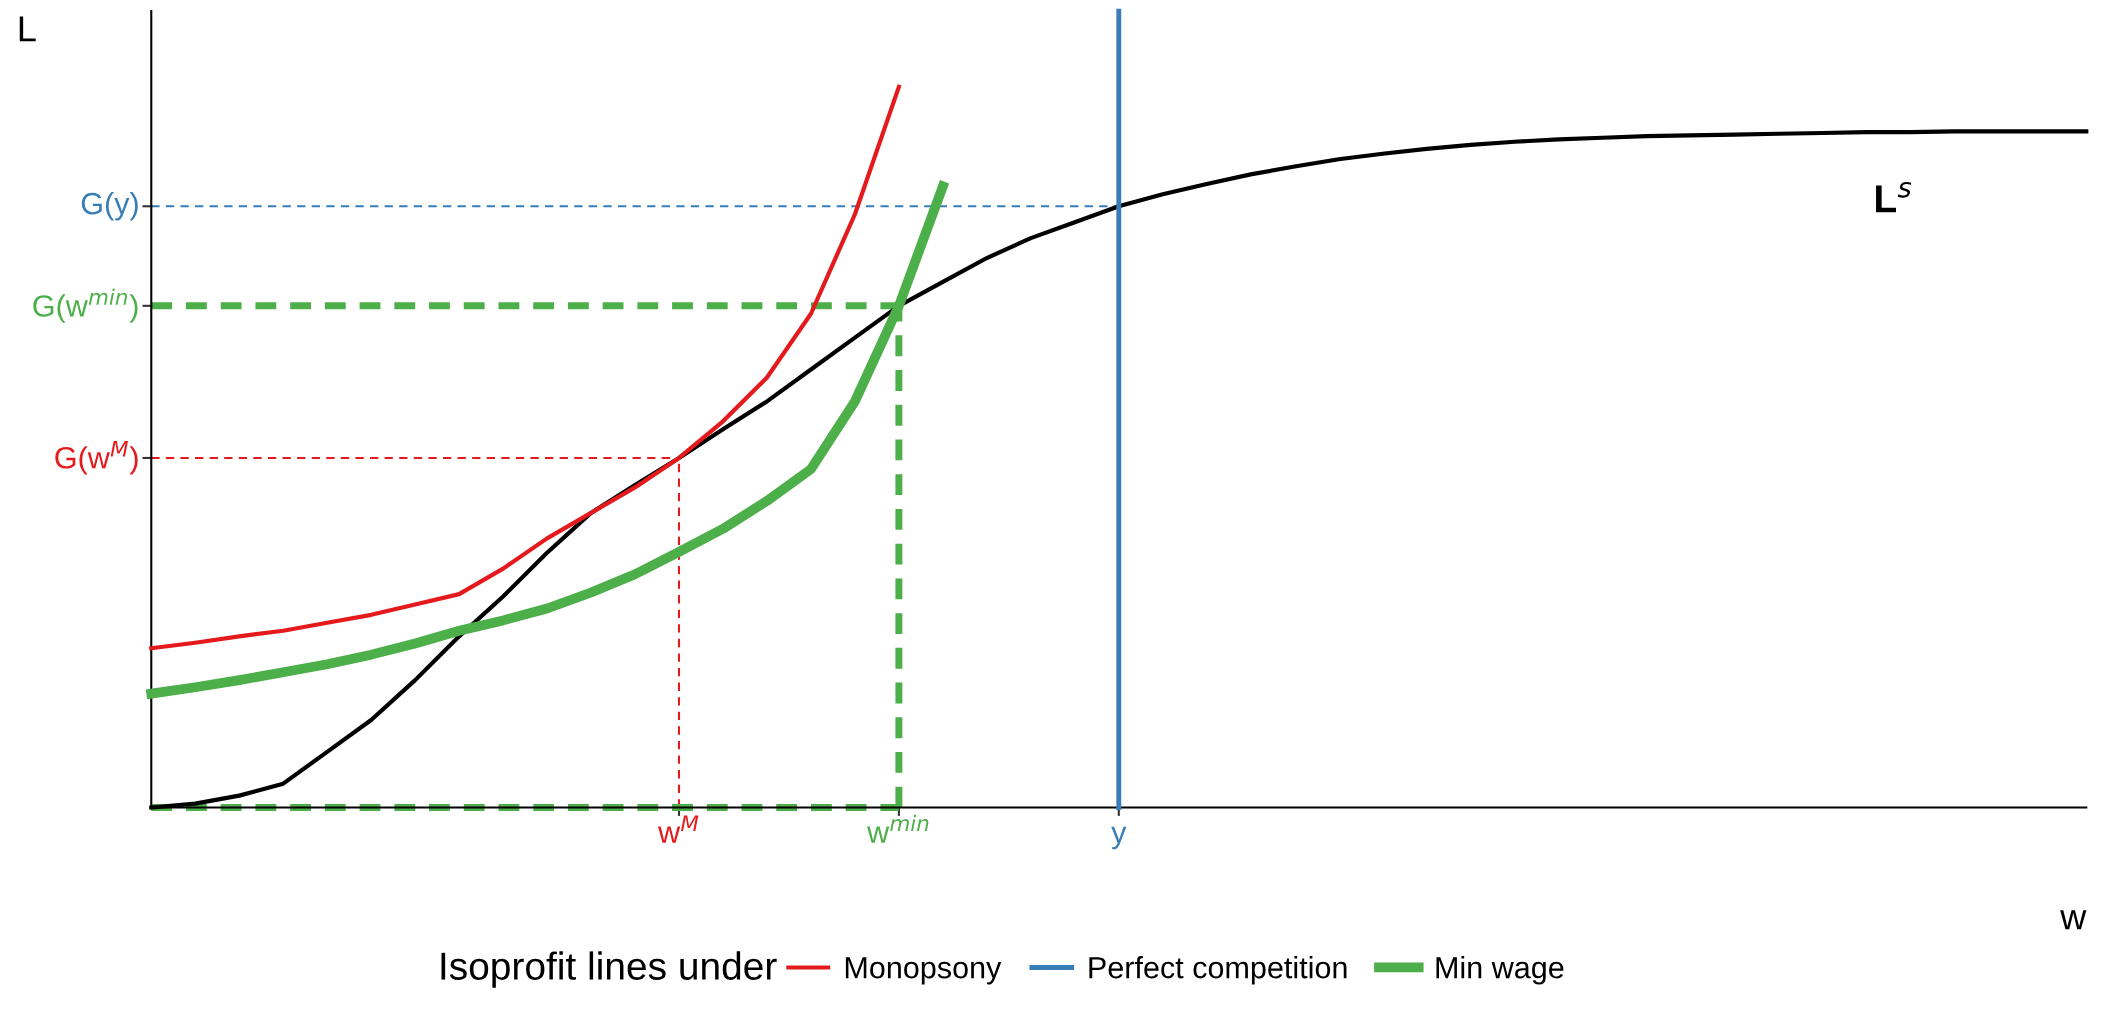 Image resolution: width=2101 pixels, height=1012 pixels. What do you see at coordinates (1500, 970) in the screenshot?
I see `legend-label: Min wage` at bounding box center [1500, 970].